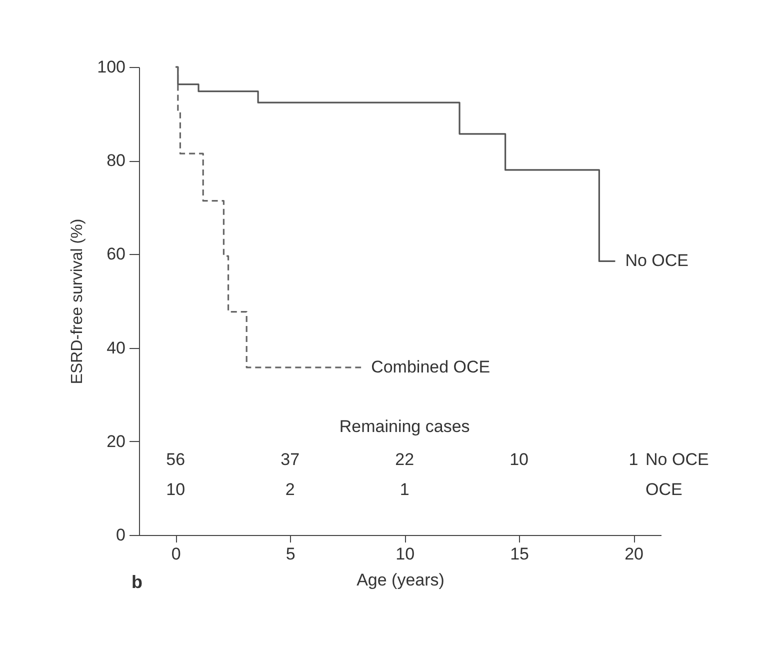  What do you see at coordinates (430, 366) in the screenshot?
I see `series-label: Combined OCE` at bounding box center [430, 366].